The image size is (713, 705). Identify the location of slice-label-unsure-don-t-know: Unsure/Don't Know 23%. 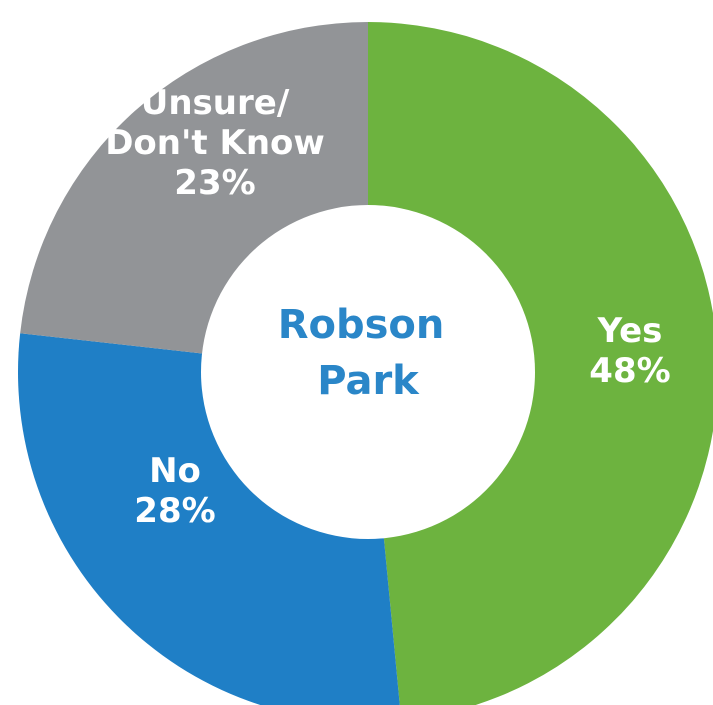
(215, 143).